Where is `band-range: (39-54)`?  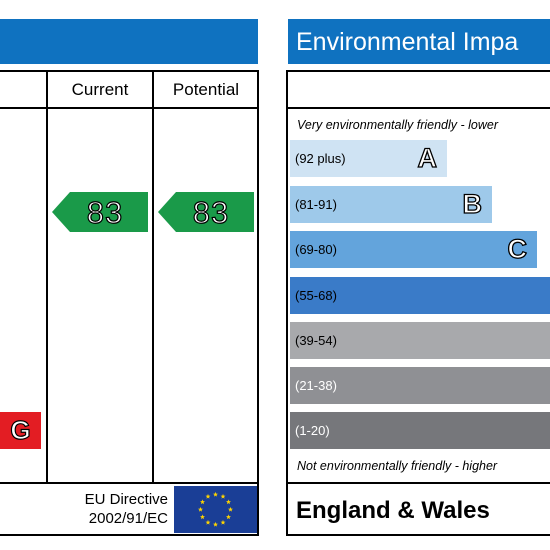
band-range: (39-54) is located at coordinates (316, 340).